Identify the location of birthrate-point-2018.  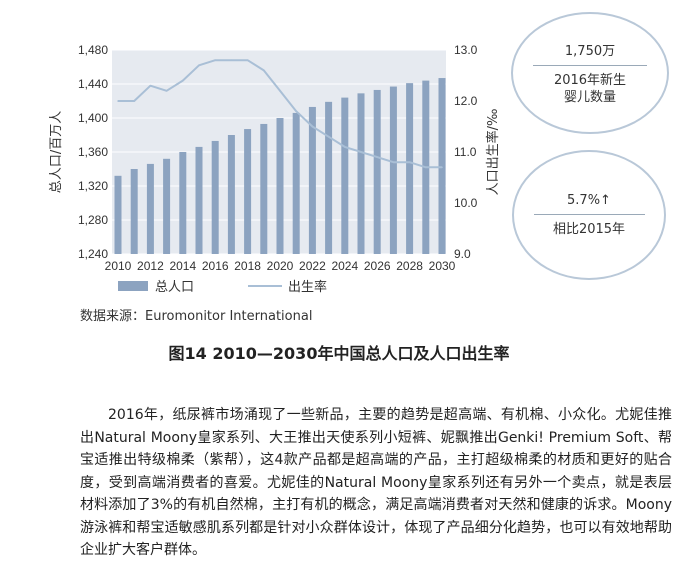
(247, 60).